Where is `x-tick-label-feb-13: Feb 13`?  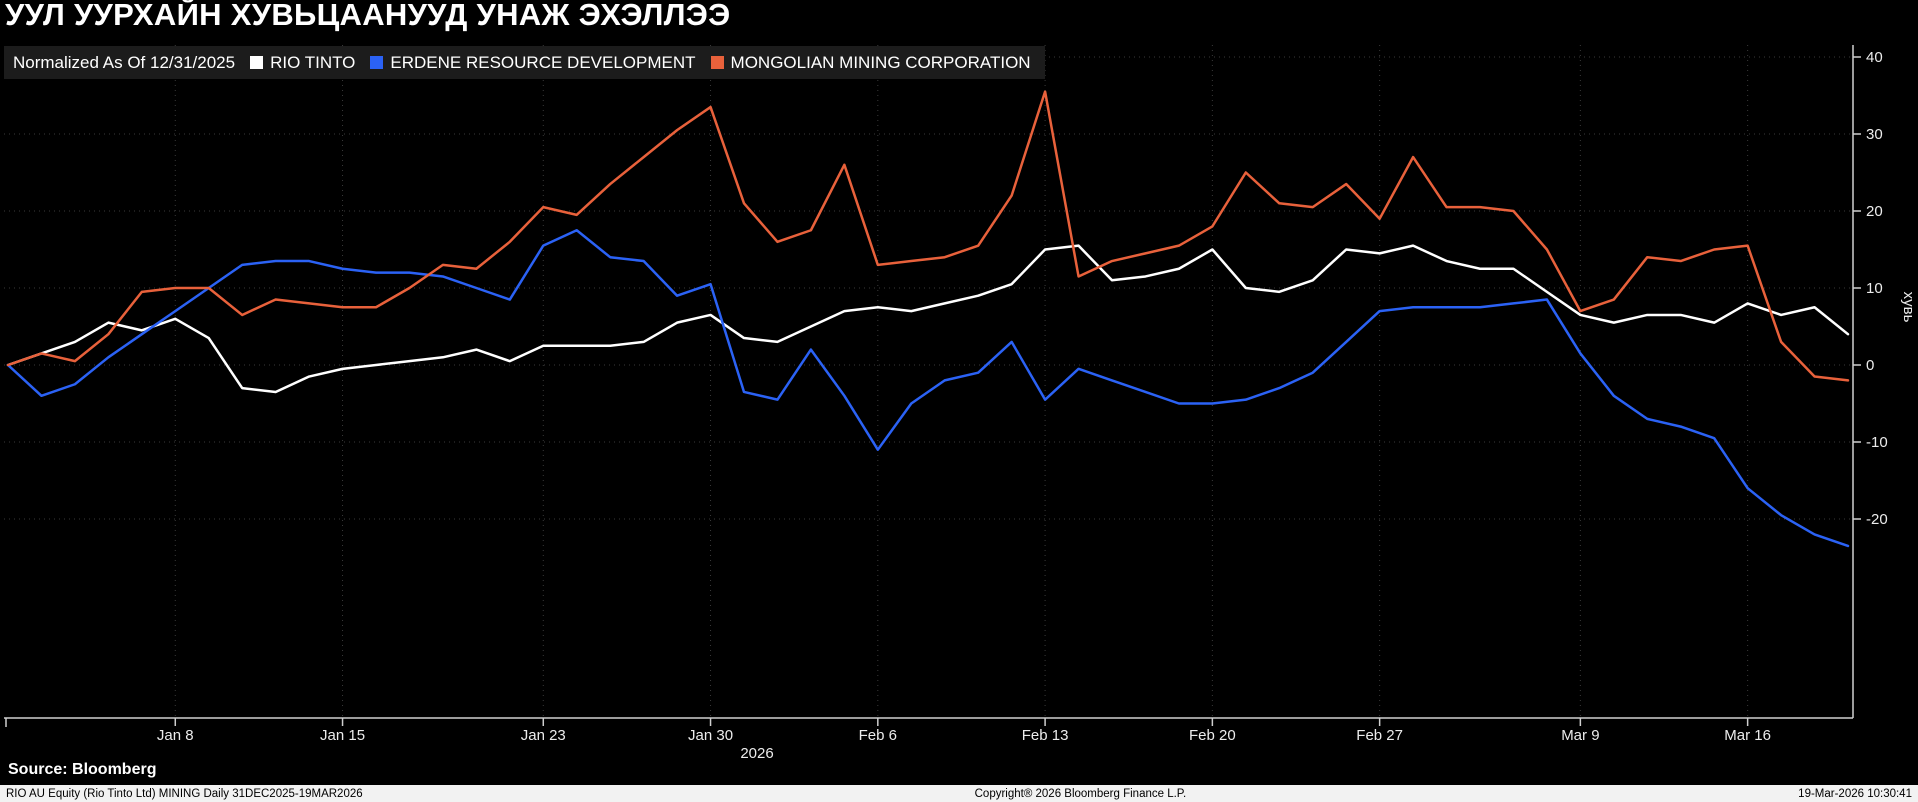
x-tick-label-feb-13: Feb 13 is located at coordinates (1045, 735).